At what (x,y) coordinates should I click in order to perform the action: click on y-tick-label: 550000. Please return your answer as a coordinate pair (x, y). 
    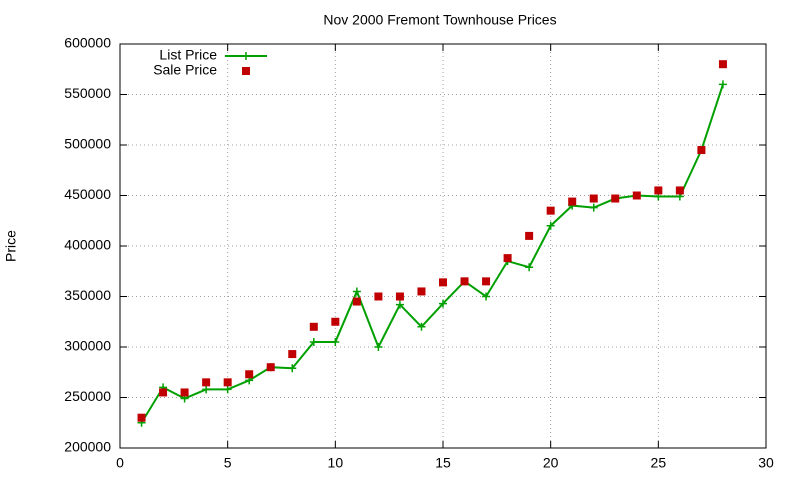
    Looking at the image, I should click on (87, 93).